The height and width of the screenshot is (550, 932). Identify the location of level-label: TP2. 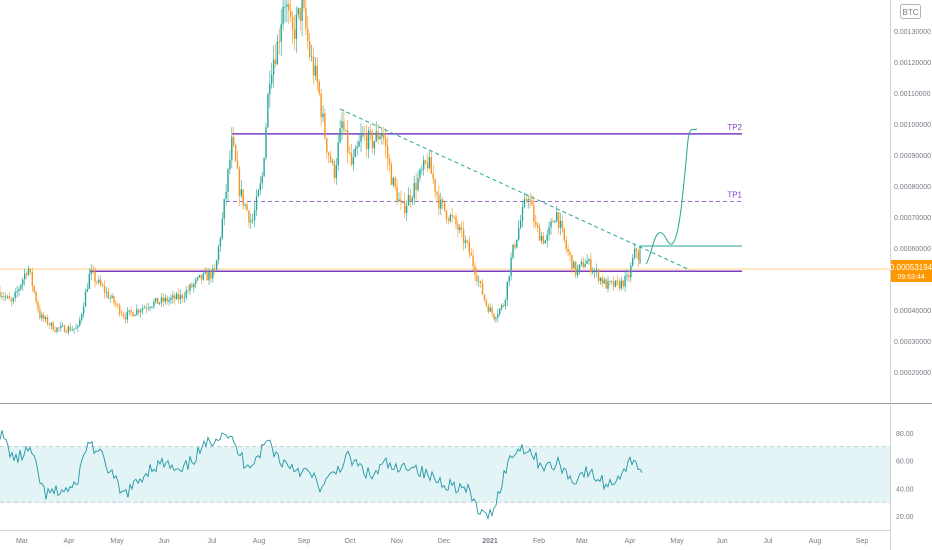
(734, 127).